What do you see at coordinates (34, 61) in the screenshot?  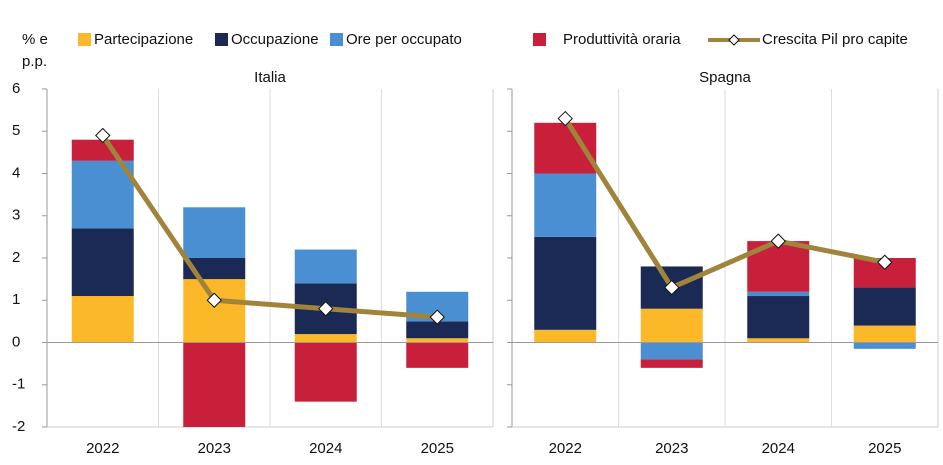 I see `y-axis-label: p.p.` at bounding box center [34, 61].